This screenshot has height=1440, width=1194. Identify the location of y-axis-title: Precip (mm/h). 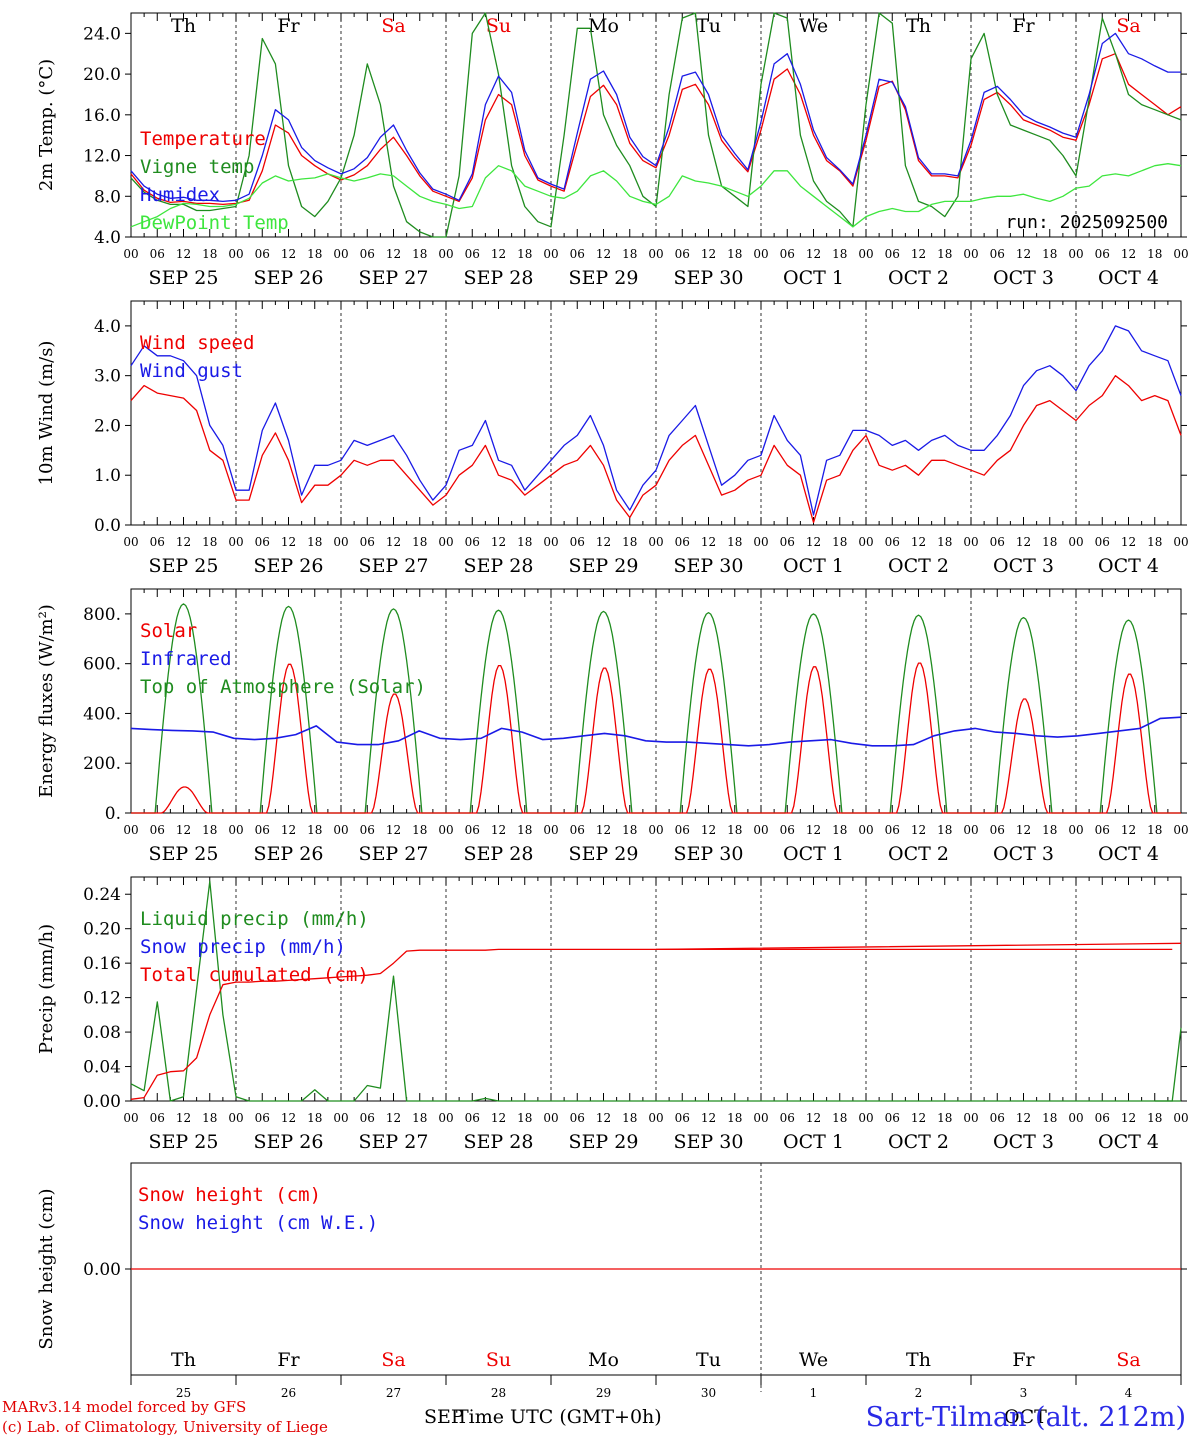
(46, 989).